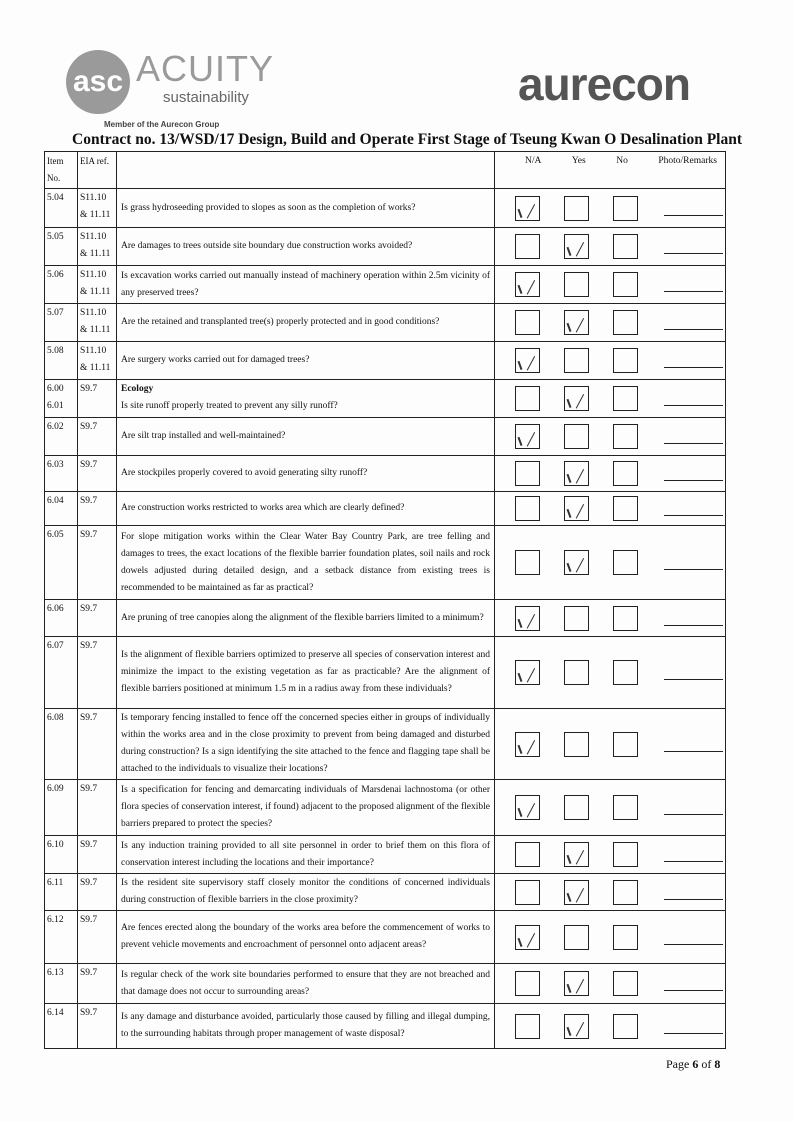 This screenshot has height=1122, width=794. I want to click on header-remarks: Photo/Remarks, so click(687, 161).